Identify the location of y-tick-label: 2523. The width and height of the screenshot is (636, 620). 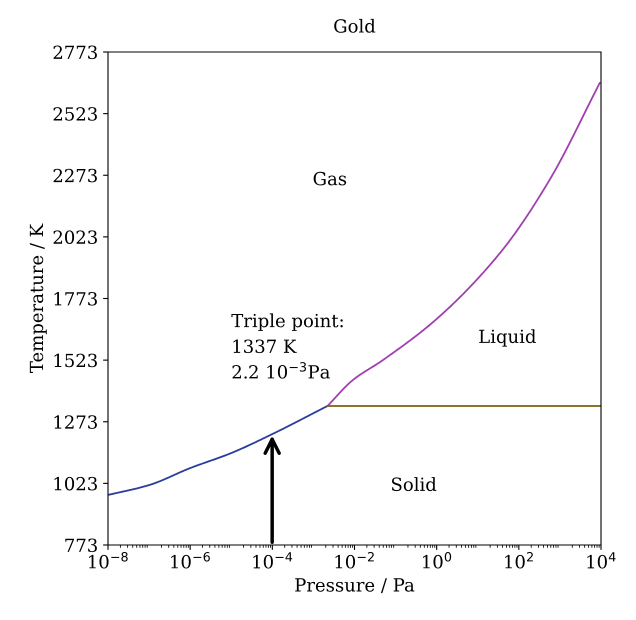
(75, 114).